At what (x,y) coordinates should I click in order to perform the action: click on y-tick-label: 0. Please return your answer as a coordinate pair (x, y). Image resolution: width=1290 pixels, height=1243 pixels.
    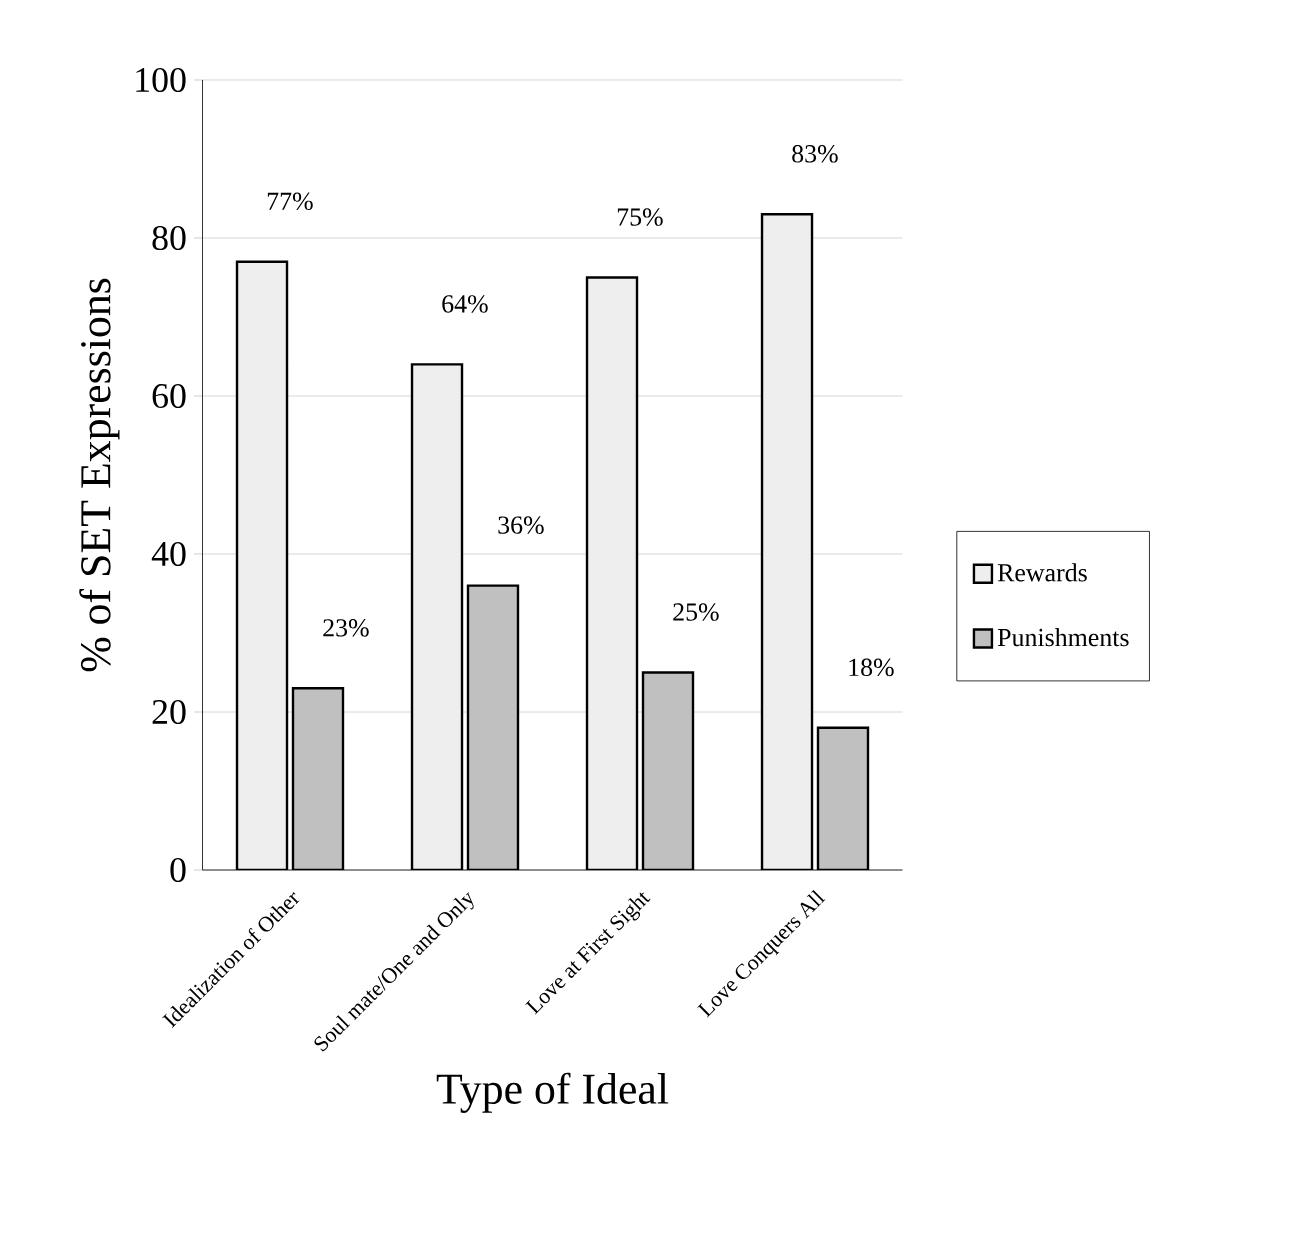
    Looking at the image, I should click on (178, 870).